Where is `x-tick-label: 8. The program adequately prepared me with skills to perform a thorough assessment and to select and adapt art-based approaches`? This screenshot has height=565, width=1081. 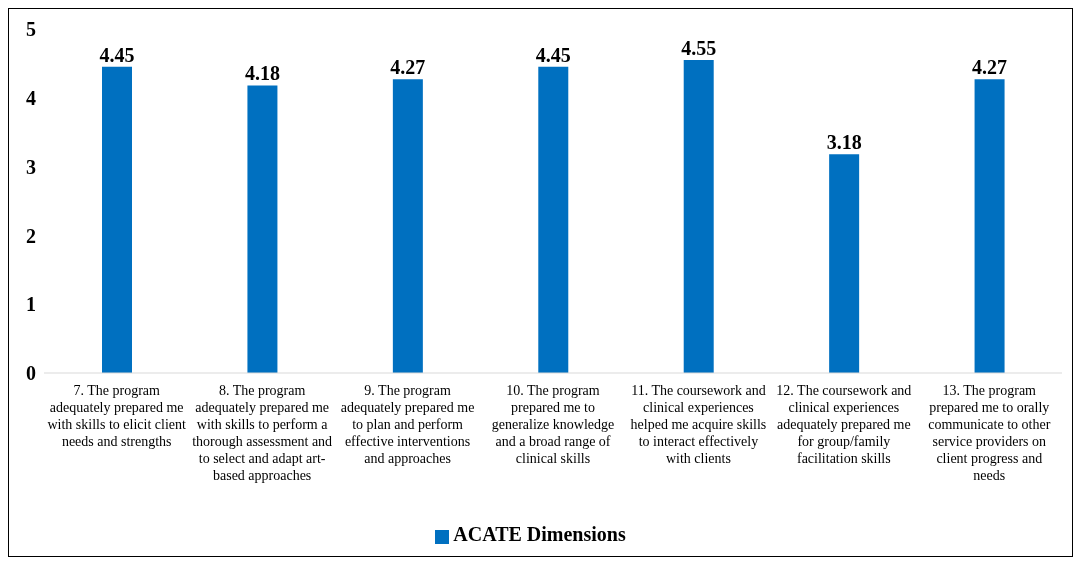 x-tick-label: 8. The program adequately prepared me with skills to perform a thorough assessment and to select and adapt art-based approaches is located at coordinates (262, 433).